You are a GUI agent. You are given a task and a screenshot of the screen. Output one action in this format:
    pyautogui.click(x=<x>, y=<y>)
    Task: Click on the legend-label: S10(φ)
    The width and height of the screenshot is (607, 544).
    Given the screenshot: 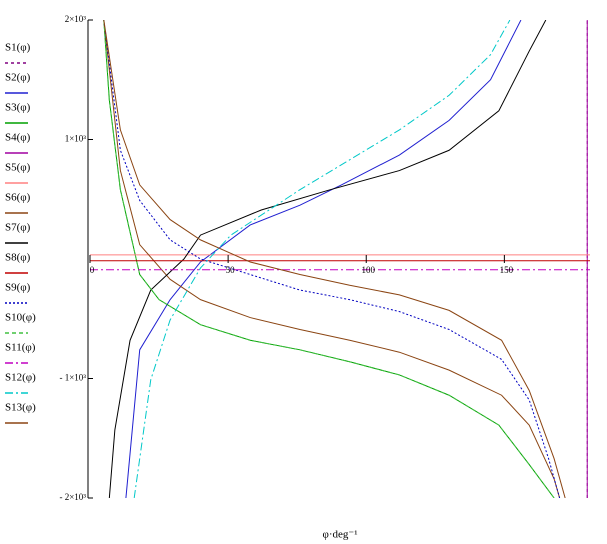 What is the action you would take?
    pyautogui.click(x=20, y=318)
    